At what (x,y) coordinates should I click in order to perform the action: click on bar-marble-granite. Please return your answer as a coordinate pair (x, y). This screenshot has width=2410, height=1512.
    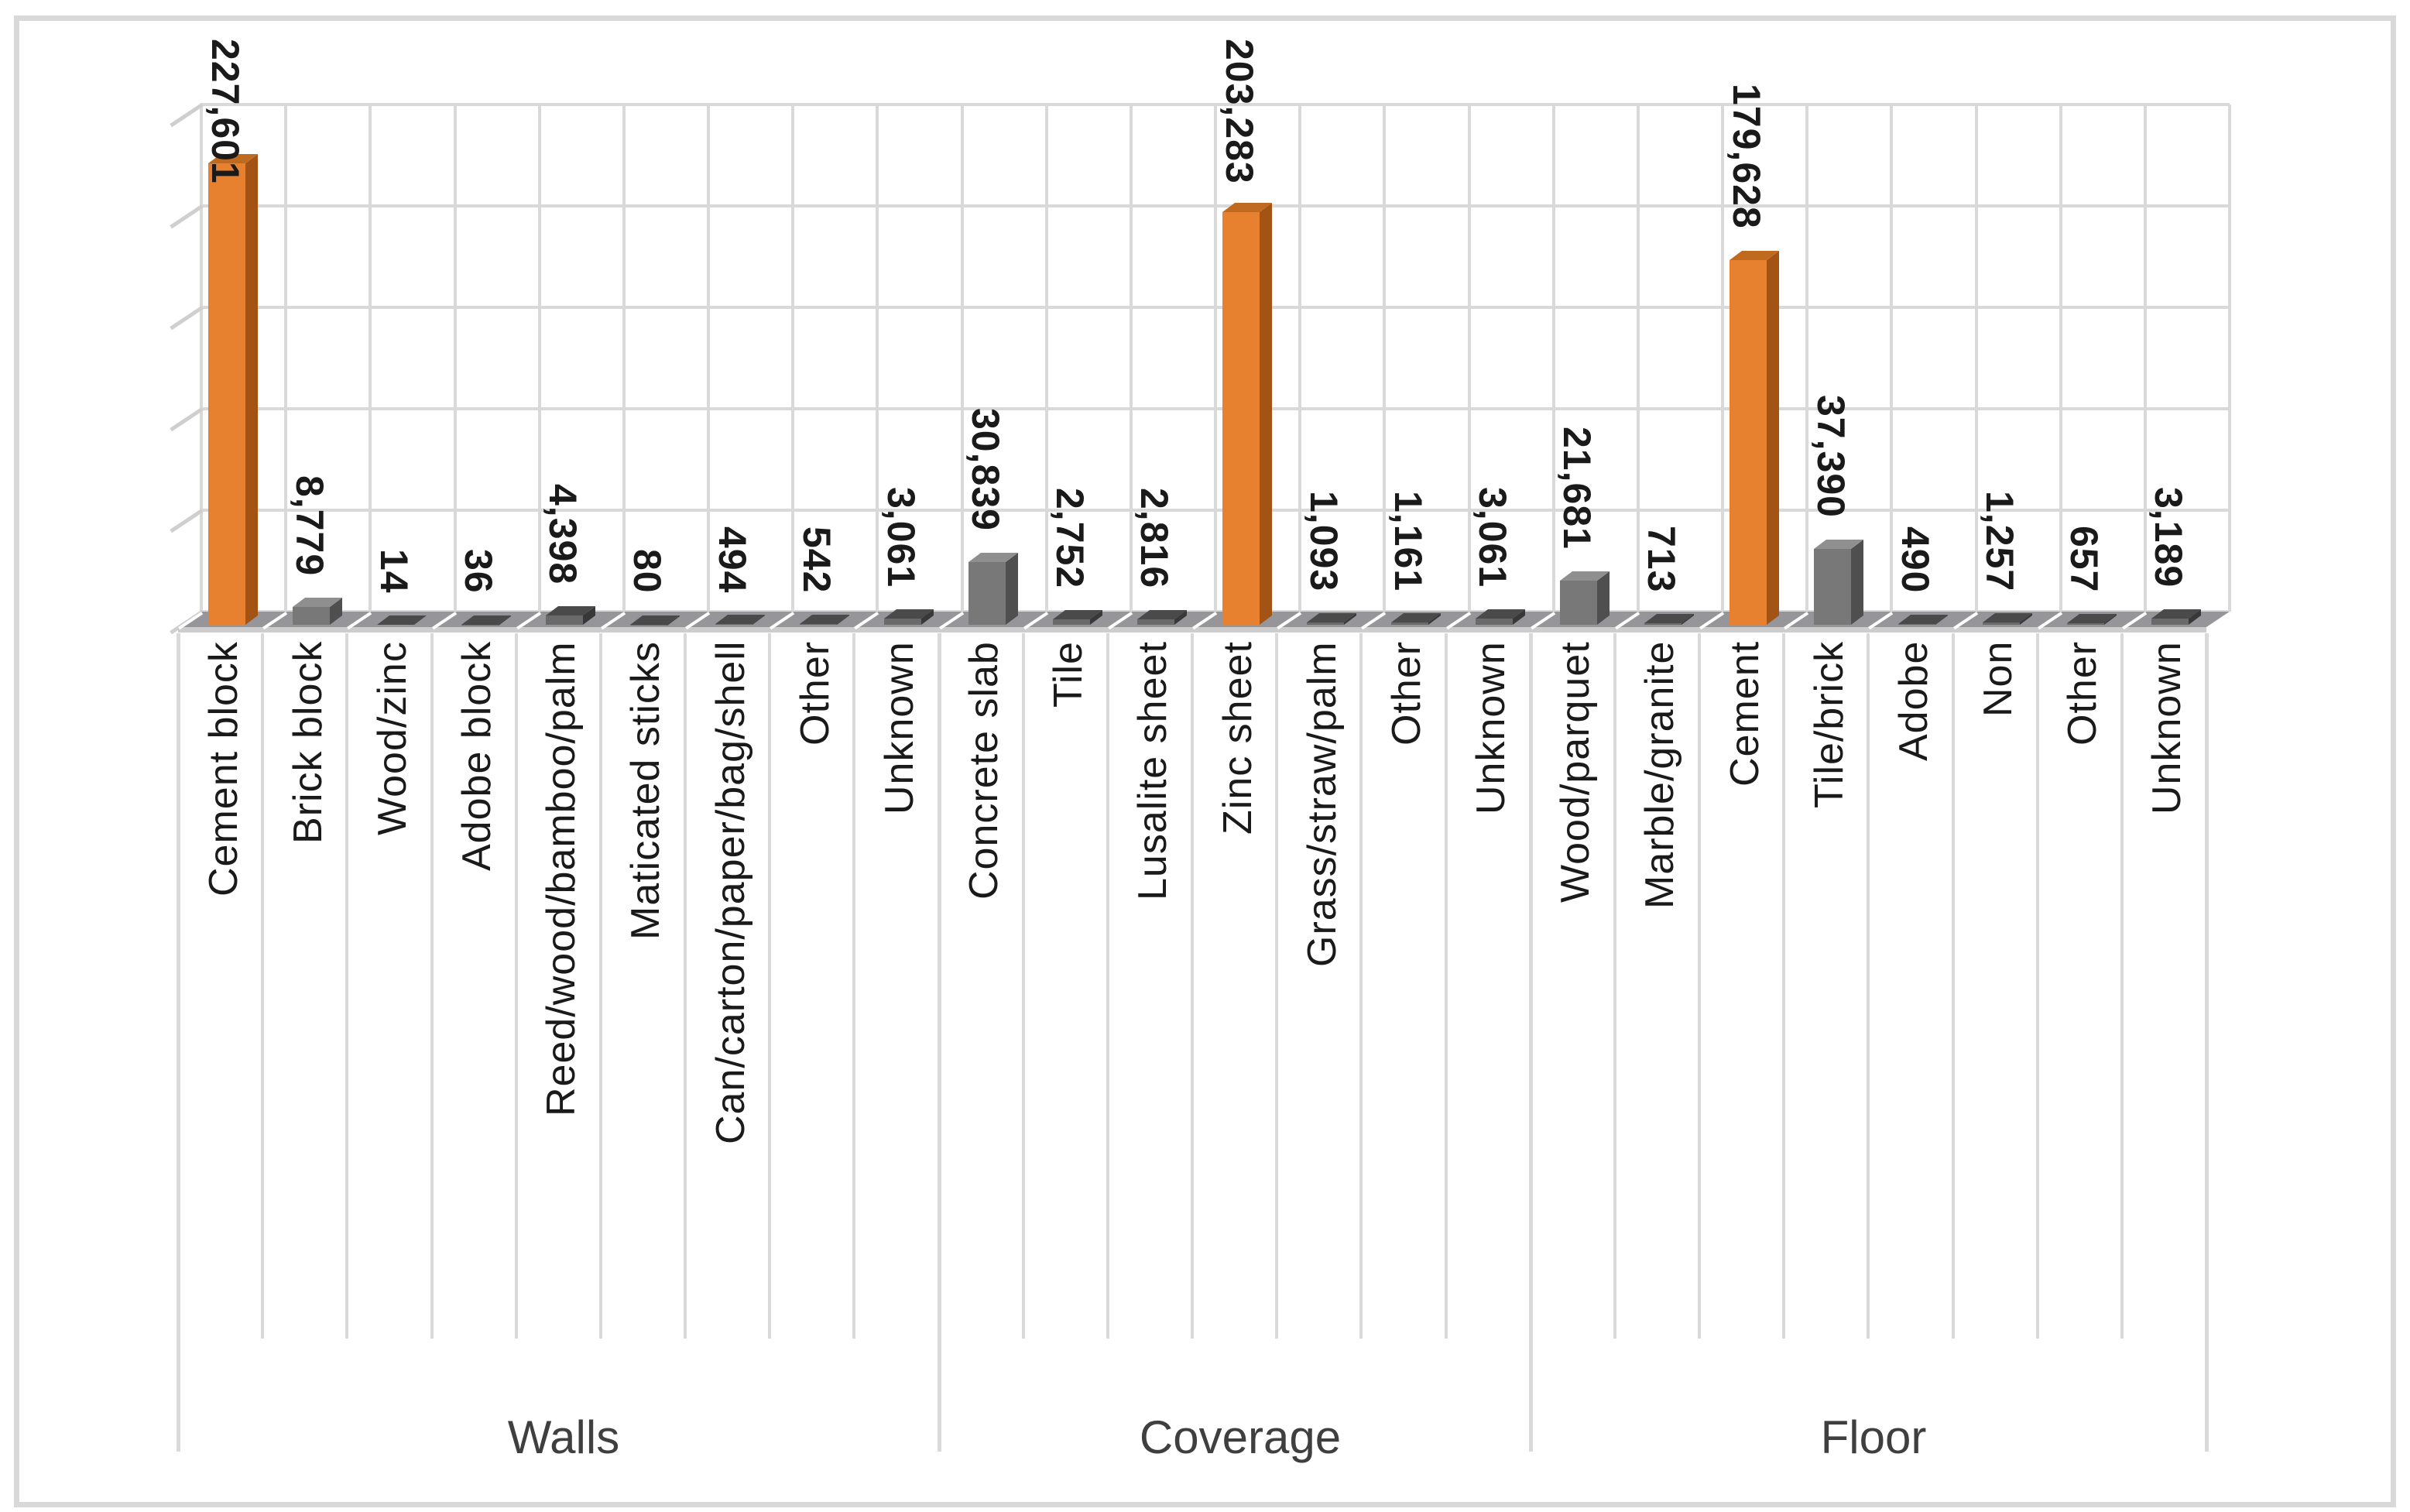
    Looking at the image, I should click on (1663, 624).